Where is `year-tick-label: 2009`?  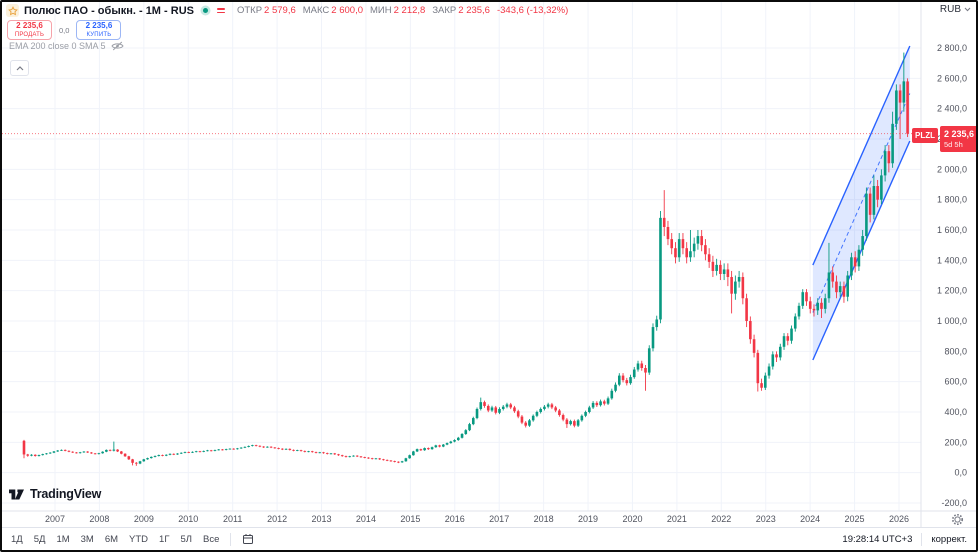 year-tick-label: 2009 is located at coordinates (144, 519).